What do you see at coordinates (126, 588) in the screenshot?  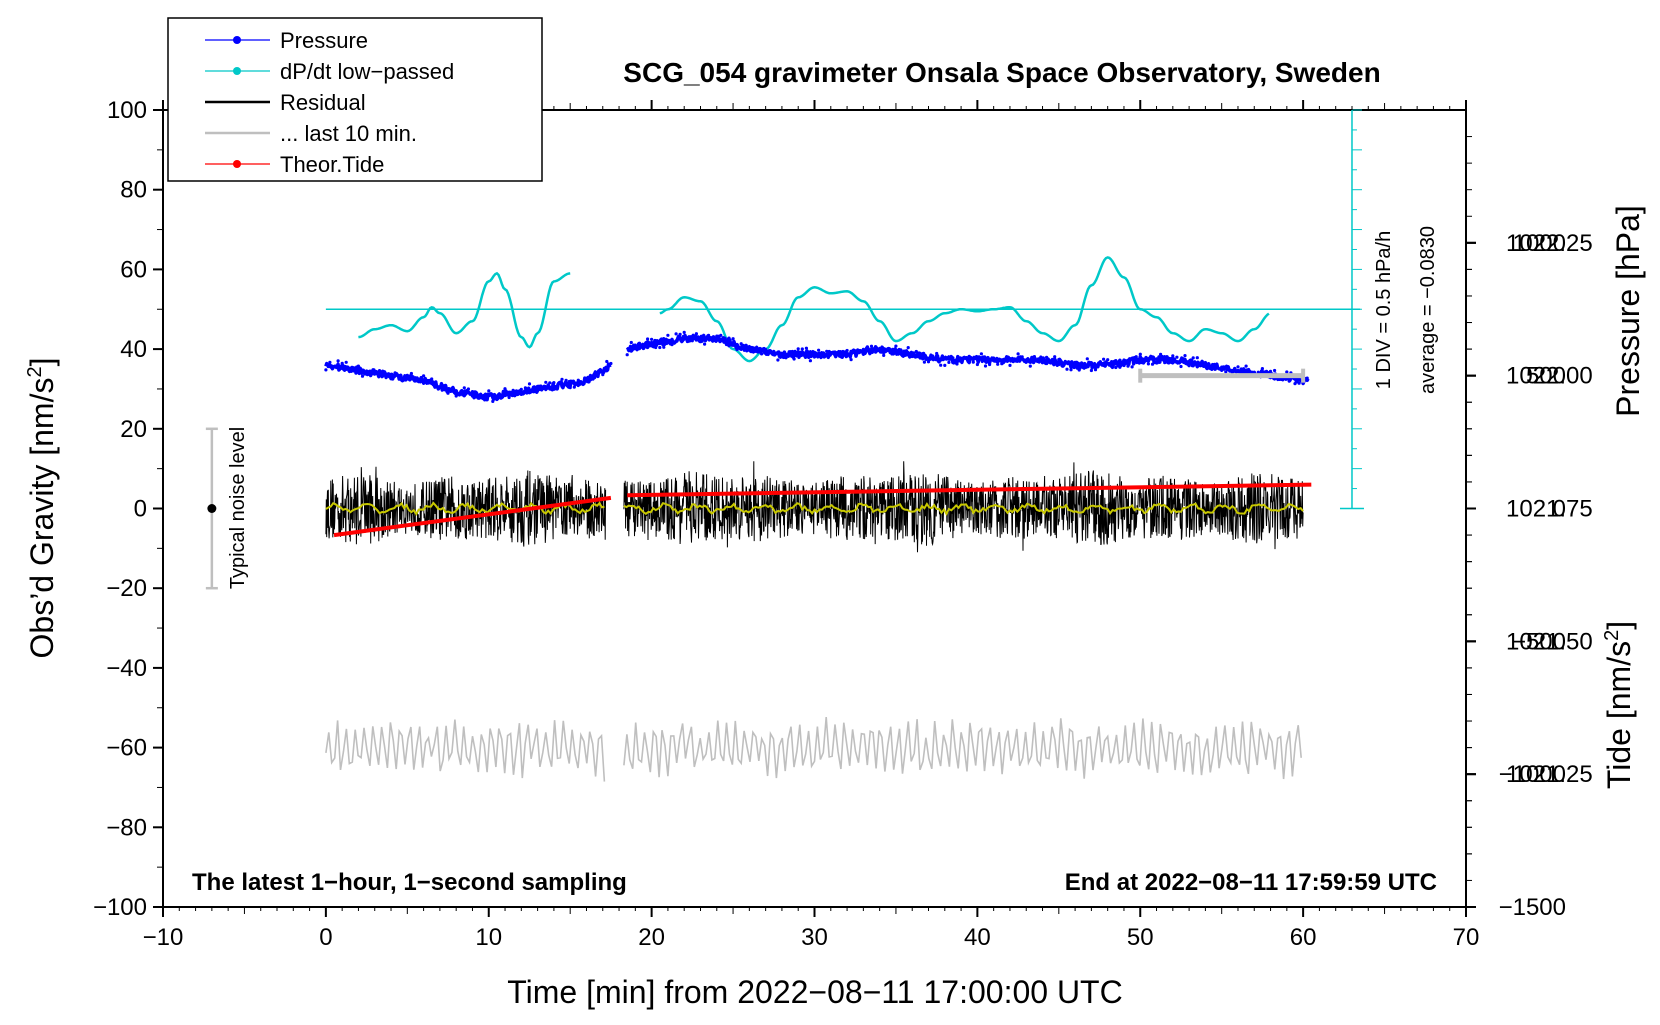 I see `y-tick-label: −20` at bounding box center [126, 588].